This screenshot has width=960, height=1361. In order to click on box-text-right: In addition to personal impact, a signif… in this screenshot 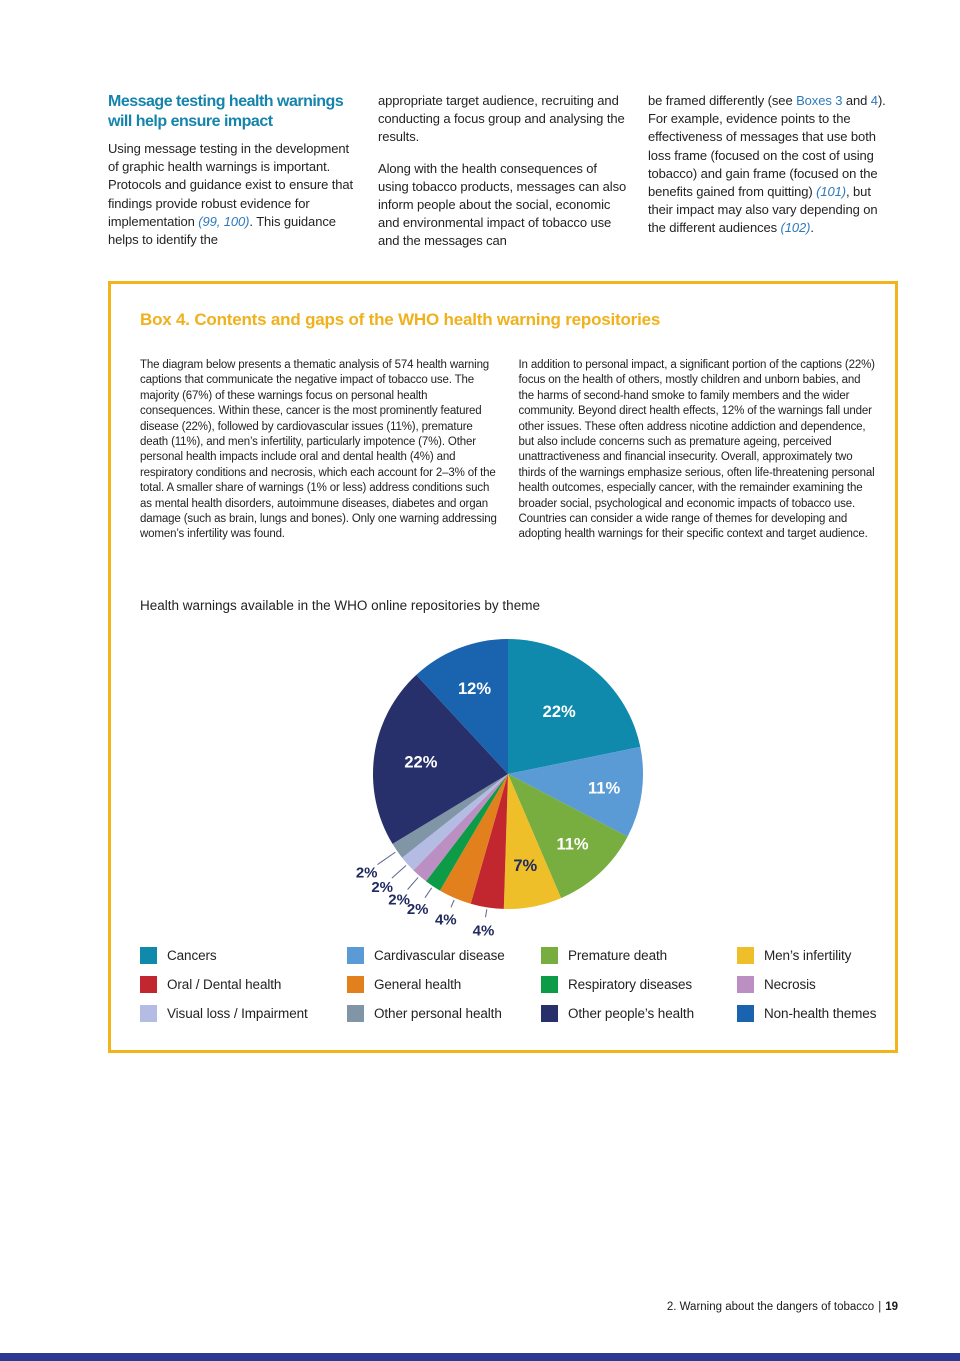, I will do `click(696, 450)`.